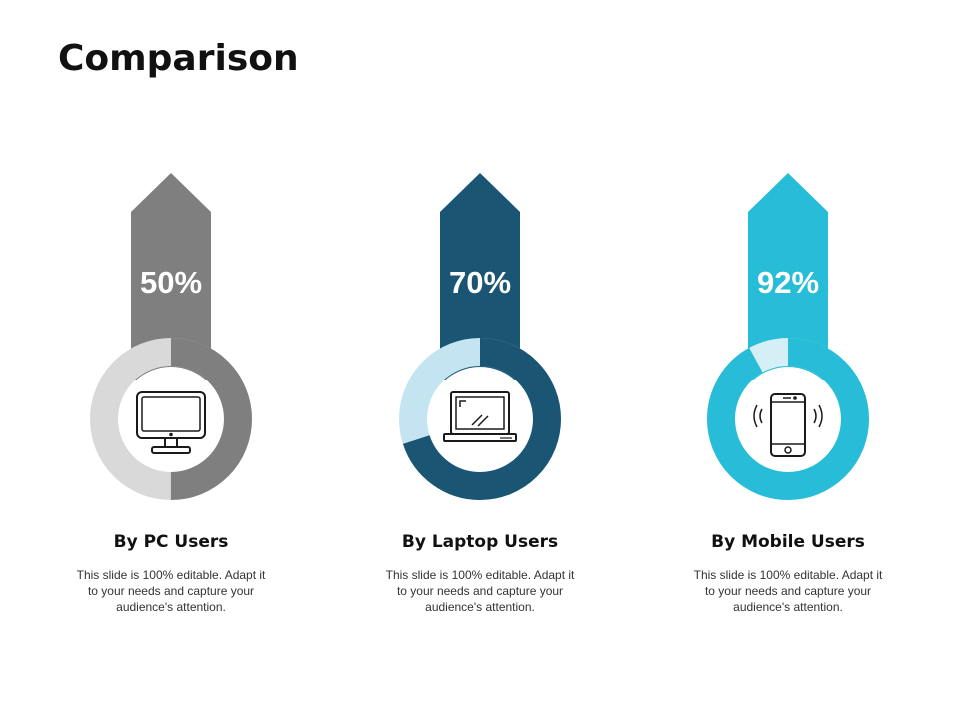 This screenshot has height=720, width=960. Describe the element at coordinates (171, 282) in the screenshot. I see `pc-users-value: 50%` at that location.